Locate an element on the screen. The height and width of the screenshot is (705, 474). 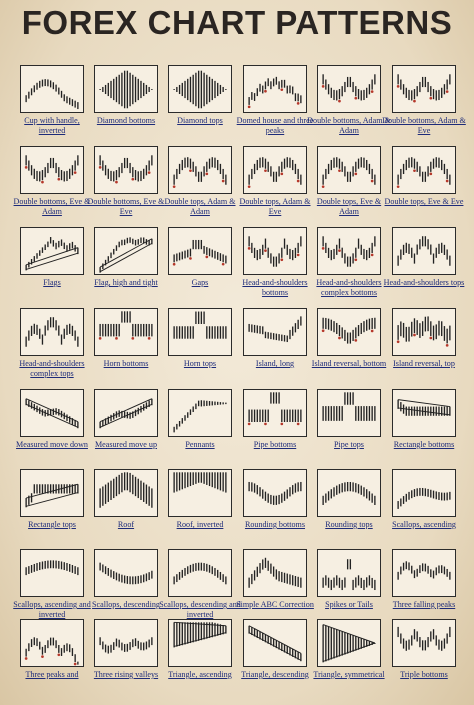
pattern-caption: Scallops, descending is located at coordinates (126, 604).